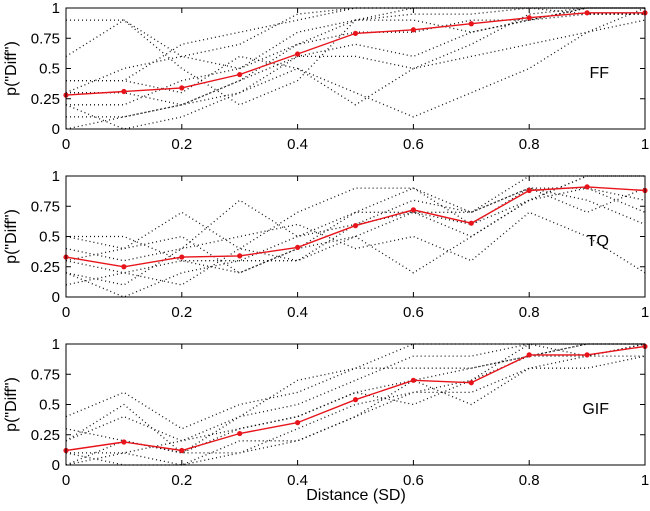 Image resolution: width=650 pixels, height=511 pixels. I want to click on x-axis-title: Distance (SD), so click(356, 495).